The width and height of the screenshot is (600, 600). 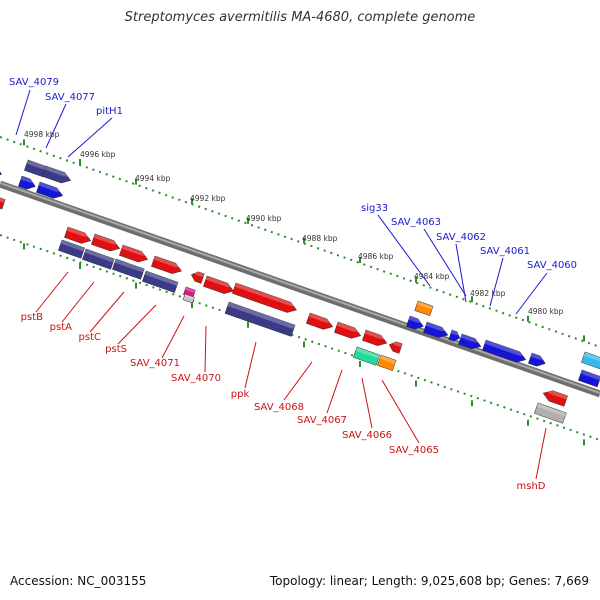 I want to click on gene-label: pstA, so click(x=61, y=327).